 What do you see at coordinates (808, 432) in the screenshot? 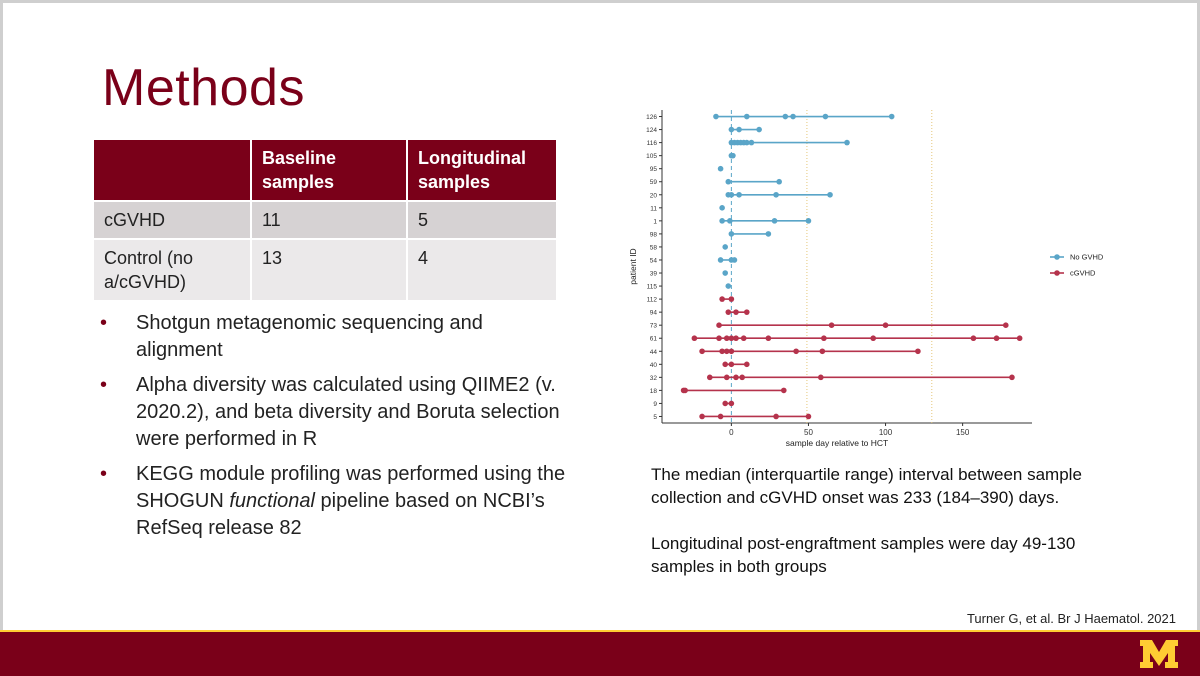
I see `x-tick-label: 50` at bounding box center [808, 432].